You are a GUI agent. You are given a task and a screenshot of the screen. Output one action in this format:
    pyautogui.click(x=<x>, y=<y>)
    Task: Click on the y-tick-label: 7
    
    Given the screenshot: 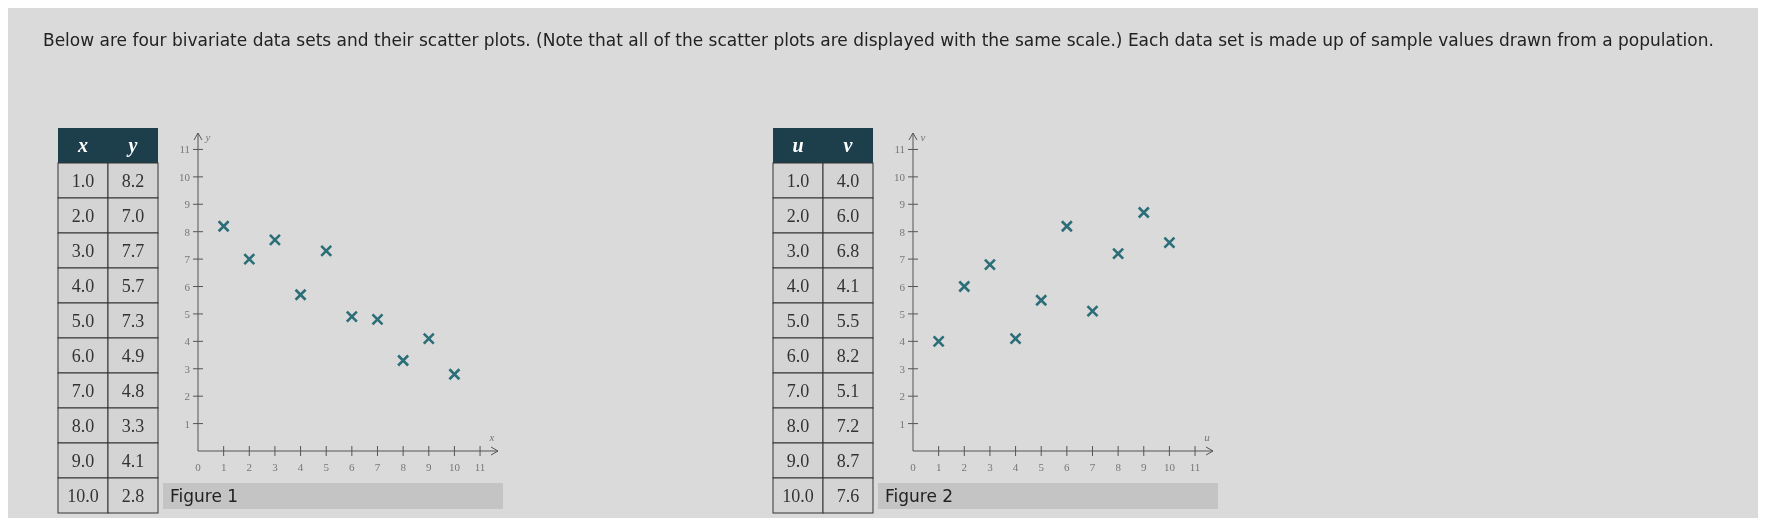 What is the action you would take?
    pyautogui.click(x=902, y=259)
    